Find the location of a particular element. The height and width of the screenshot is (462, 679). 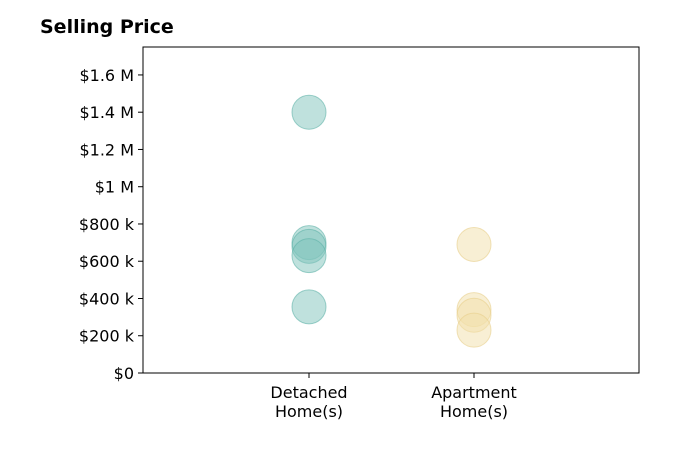

x-tick-label: Apartment is located at coordinates (474, 392).